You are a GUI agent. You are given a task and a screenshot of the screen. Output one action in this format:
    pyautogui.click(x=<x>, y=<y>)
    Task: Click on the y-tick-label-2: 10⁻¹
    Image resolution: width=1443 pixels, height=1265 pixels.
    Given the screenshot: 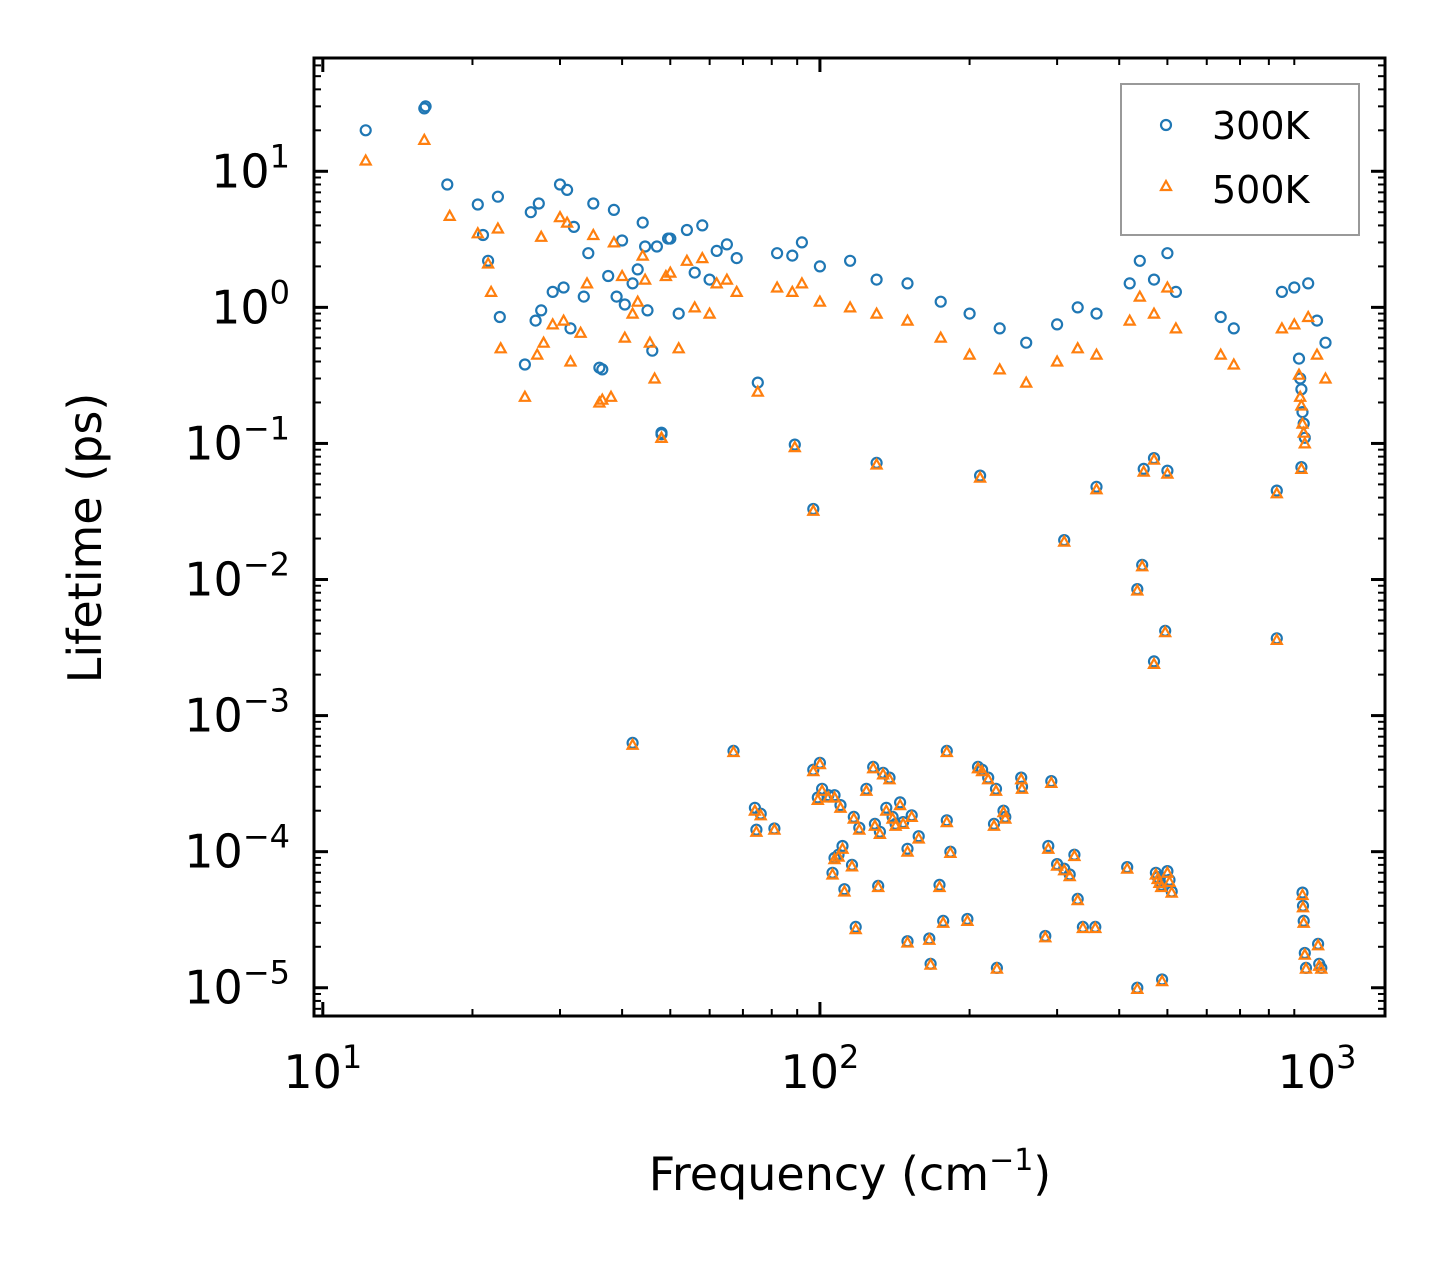 What is the action you would take?
    pyautogui.click(x=237, y=439)
    